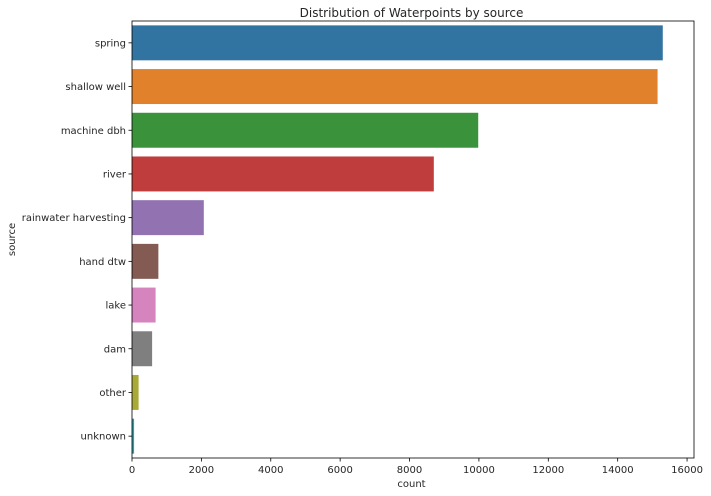 This screenshot has width=711, height=496. I want to click on x-axis-label: count, so click(411, 484).